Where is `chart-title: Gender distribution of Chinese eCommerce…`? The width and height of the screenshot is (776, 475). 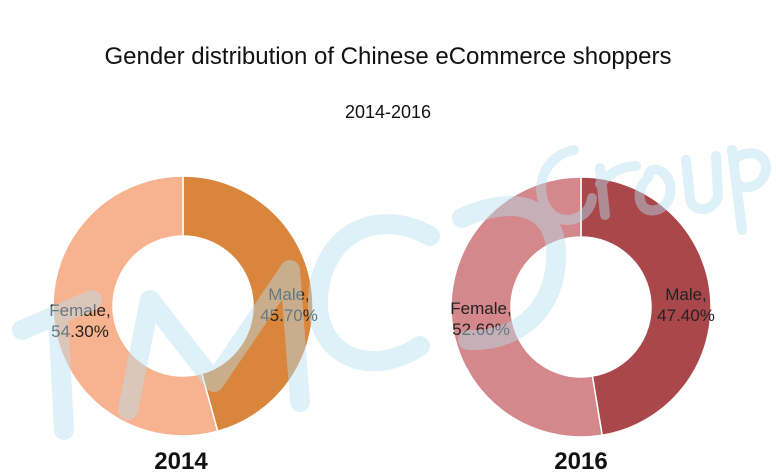
chart-title: Gender distribution of Chinese eCommerce… is located at coordinates (388, 56).